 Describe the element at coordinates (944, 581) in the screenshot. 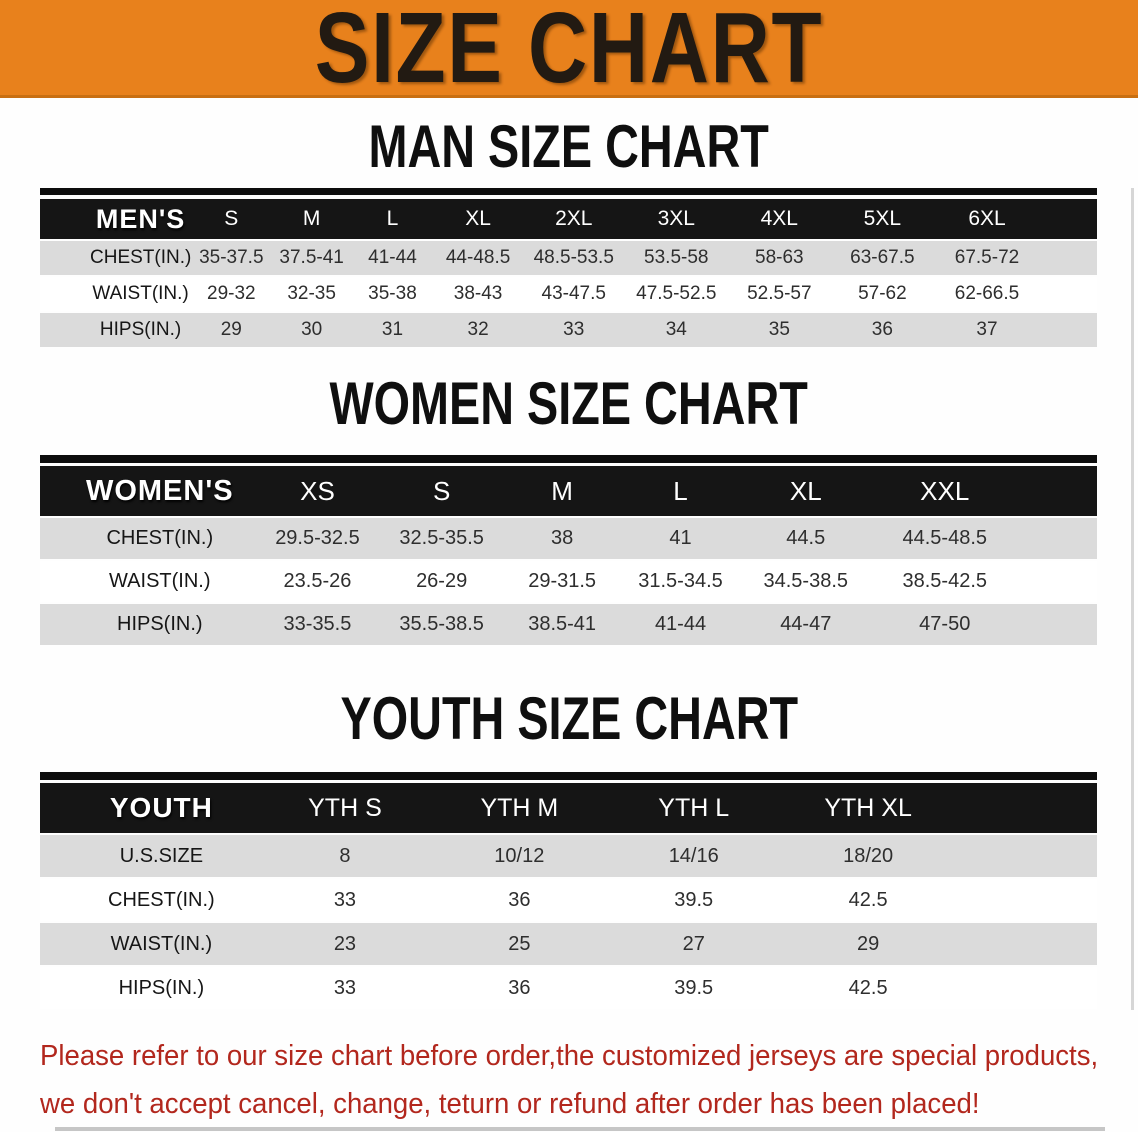

I see `size-value: 38.5-42.5` at that location.